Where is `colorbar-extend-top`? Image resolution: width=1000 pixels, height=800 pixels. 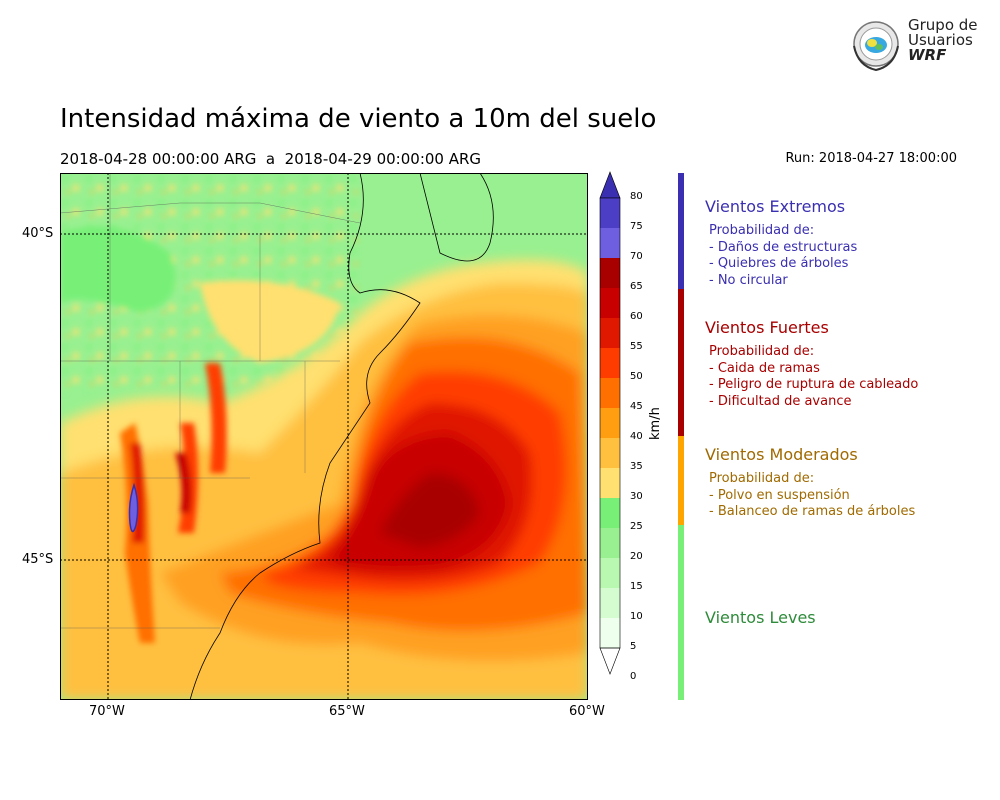
colorbar-extend-top is located at coordinates (610, 185).